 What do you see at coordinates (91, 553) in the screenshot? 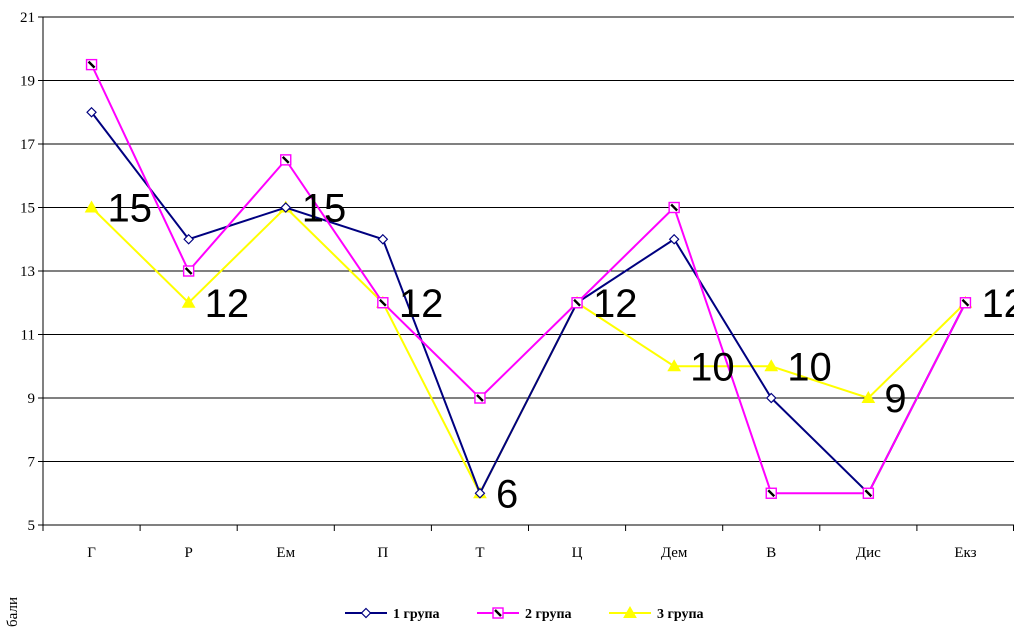
I see `x-tick-label: Г` at bounding box center [91, 553].